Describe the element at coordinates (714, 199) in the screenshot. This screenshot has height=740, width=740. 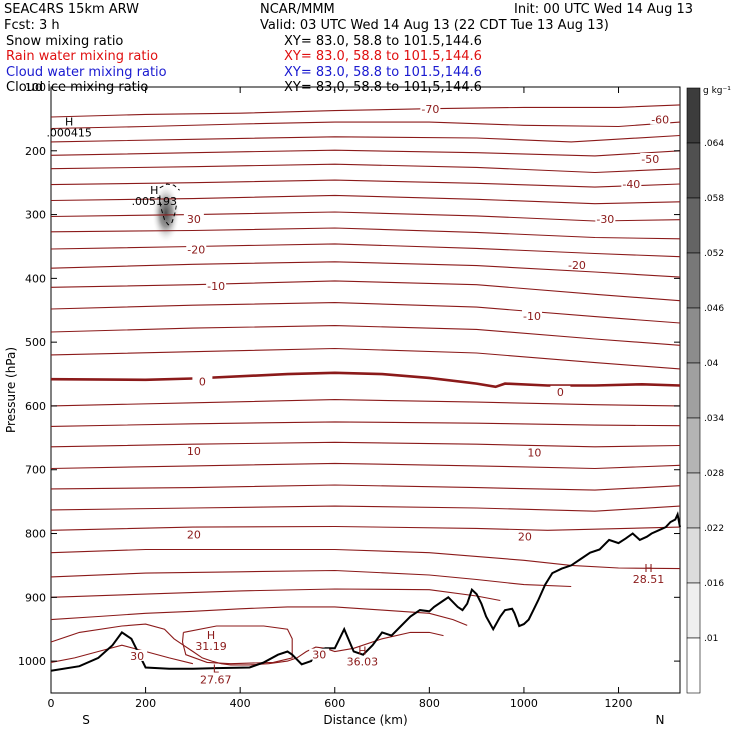
I see `colorbar-label: .058` at that location.